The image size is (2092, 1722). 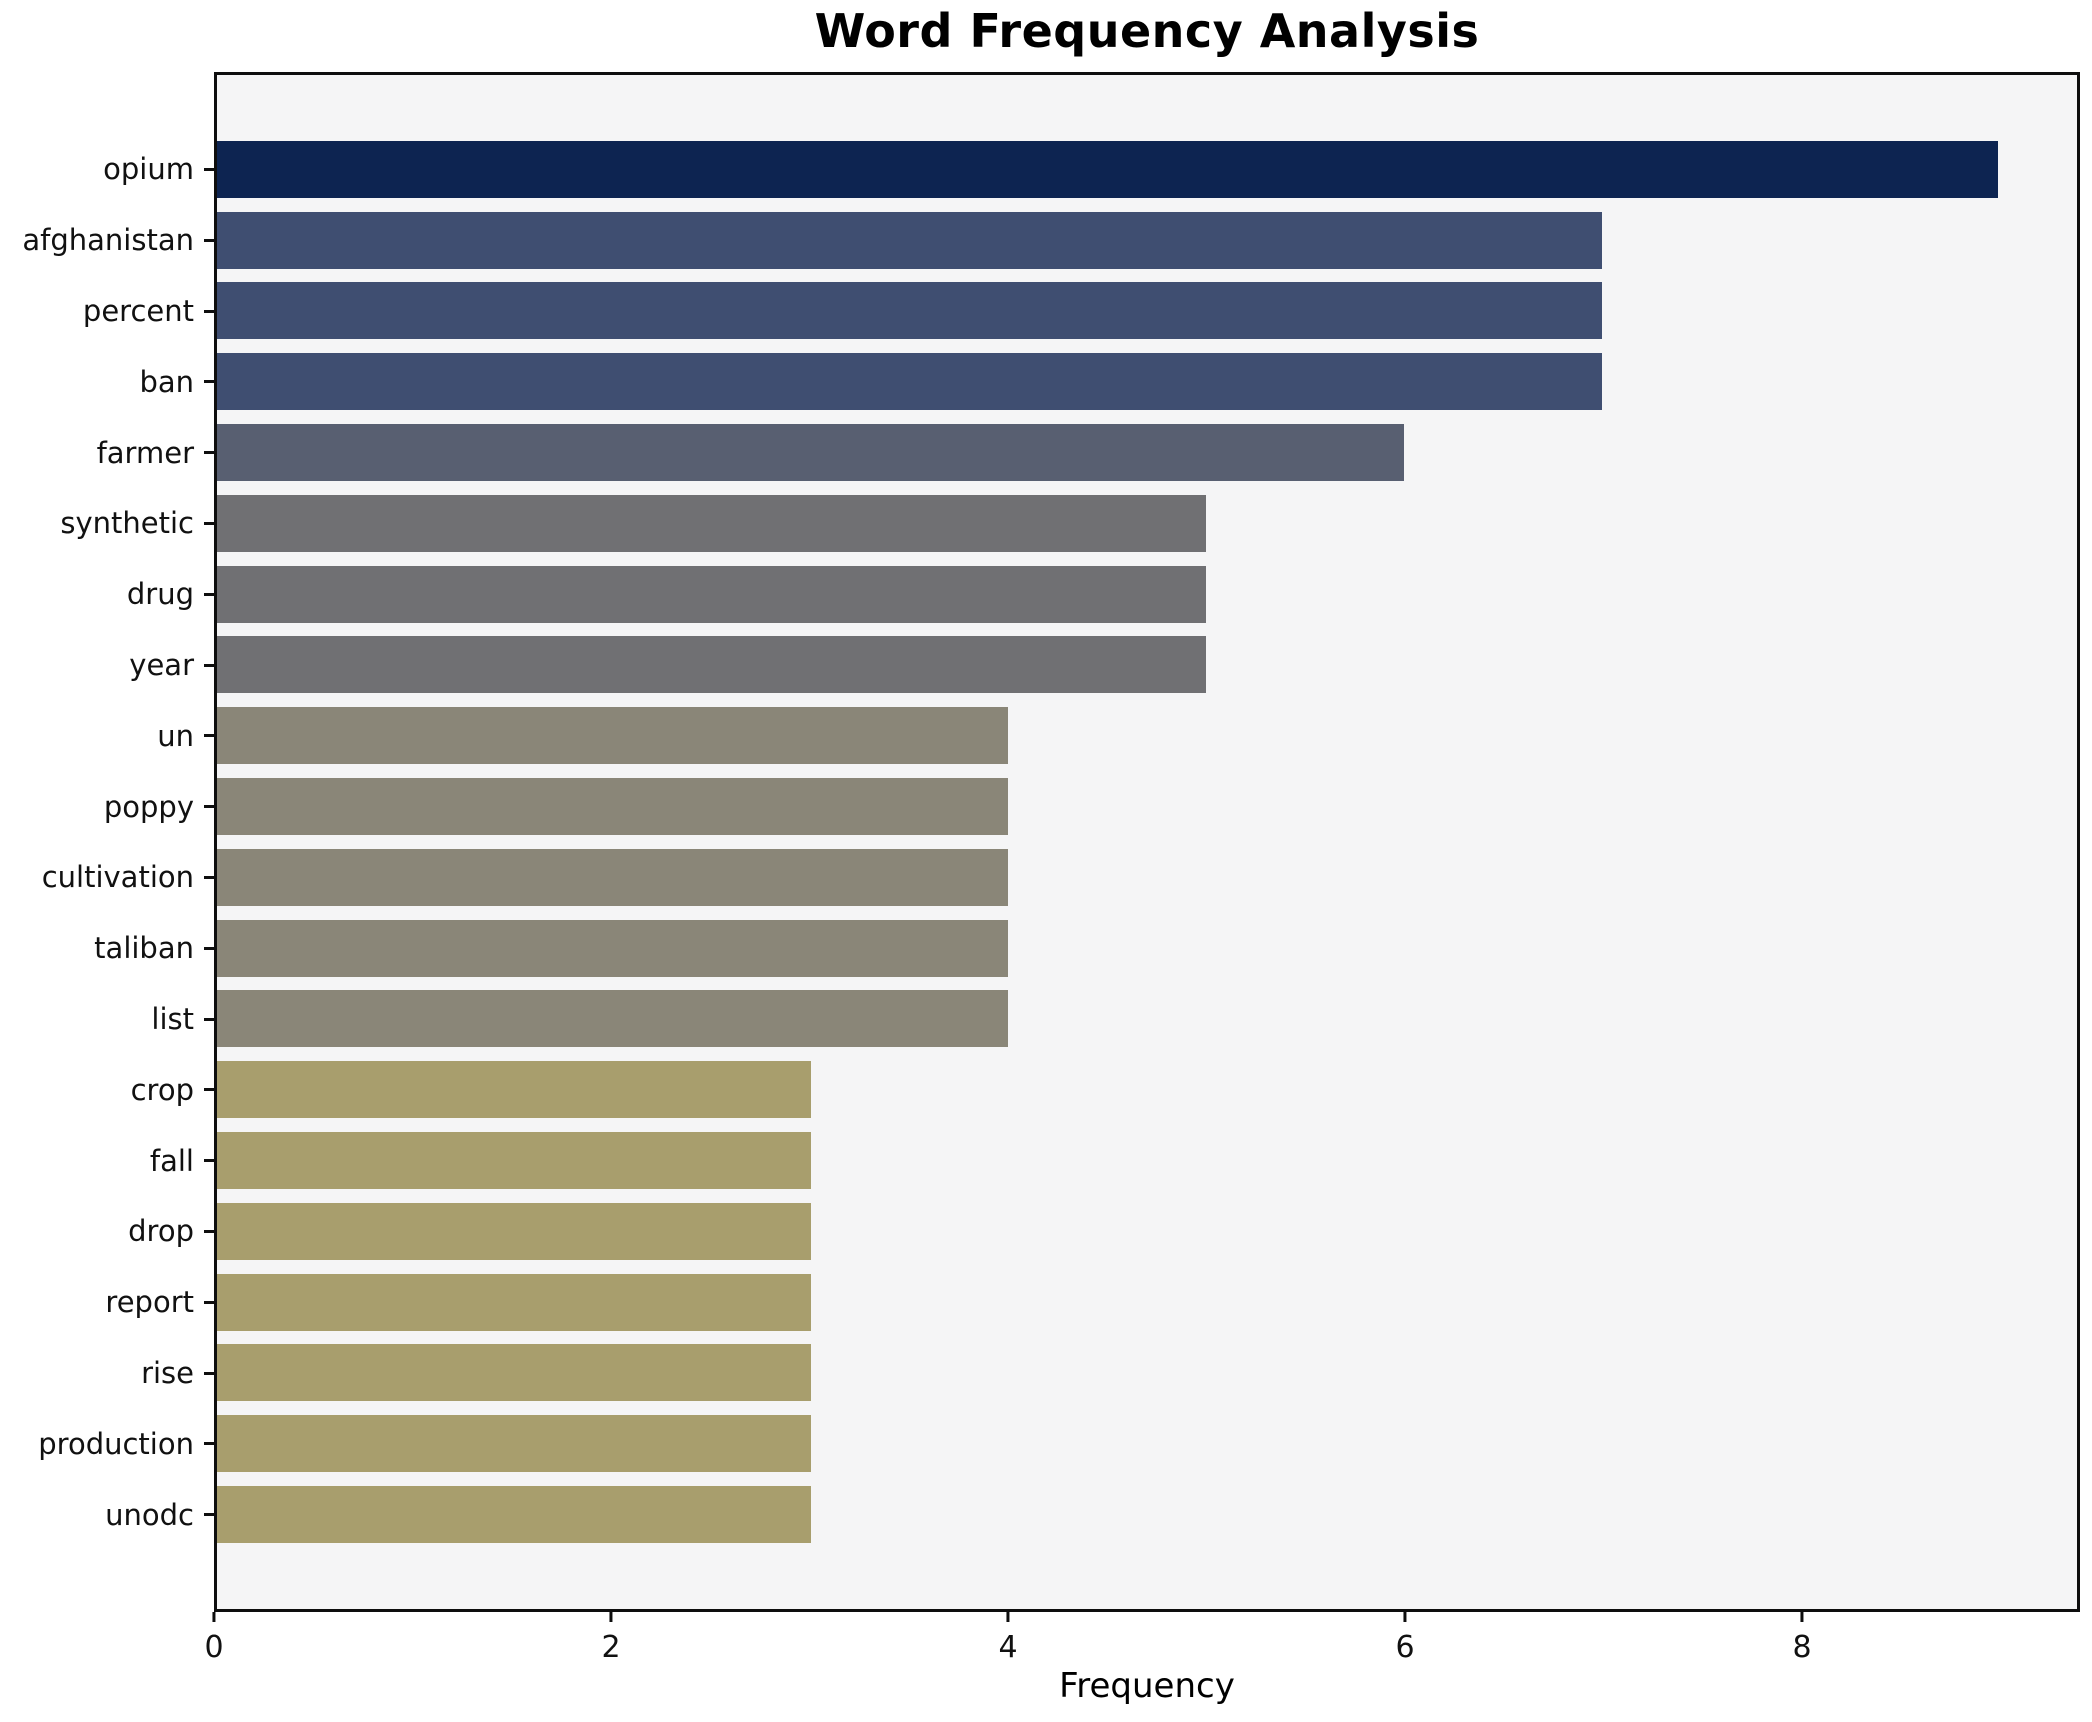 I want to click on y-tick-opium: opium, so click(x=107, y=169).